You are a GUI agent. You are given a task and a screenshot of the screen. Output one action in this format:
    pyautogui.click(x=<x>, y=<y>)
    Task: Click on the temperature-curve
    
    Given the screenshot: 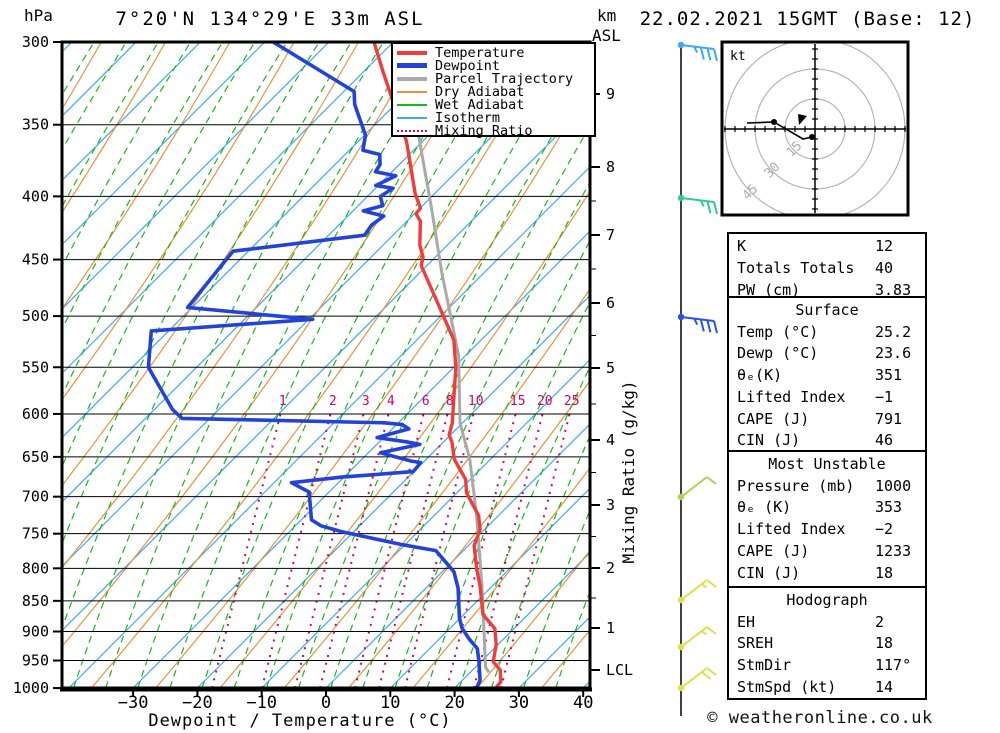 What is the action you would take?
    pyautogui.click(x=437, y=365)
    